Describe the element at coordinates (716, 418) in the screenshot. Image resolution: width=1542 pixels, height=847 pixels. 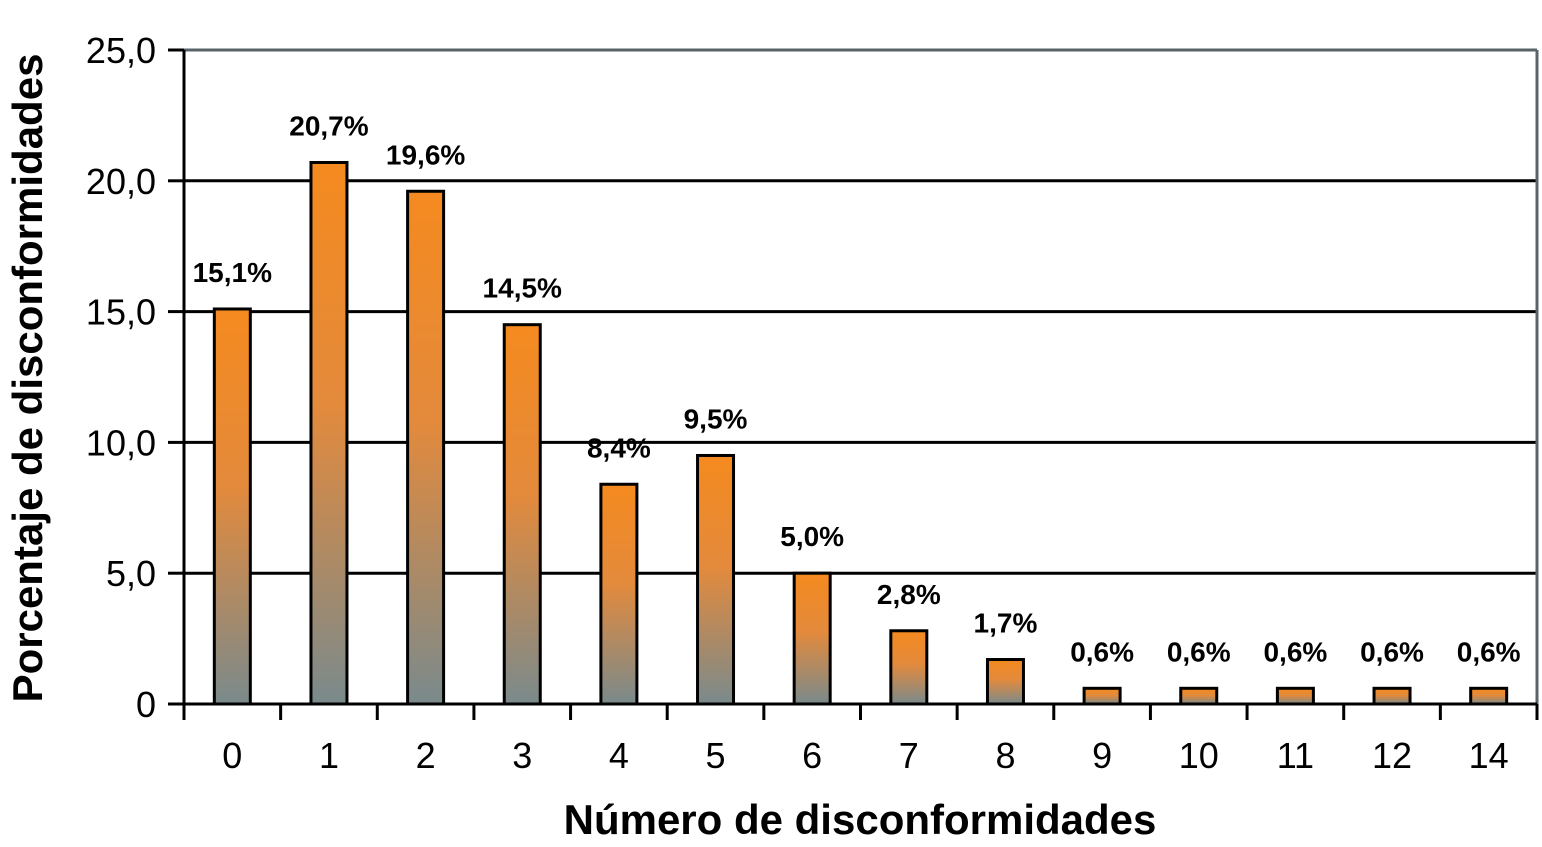
I see `data-label: 9,5%` at that location.